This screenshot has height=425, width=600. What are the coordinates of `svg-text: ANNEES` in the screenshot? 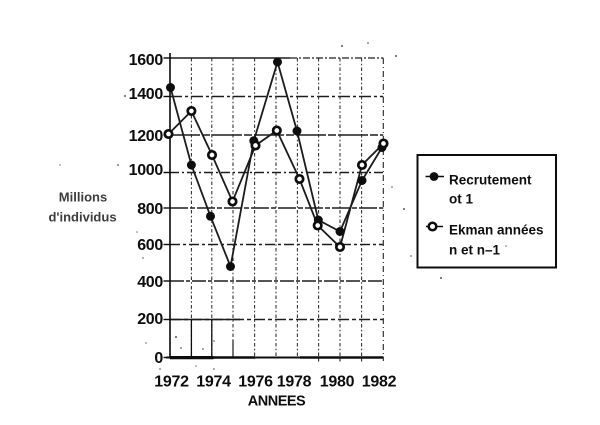 It's located at (277, 402).